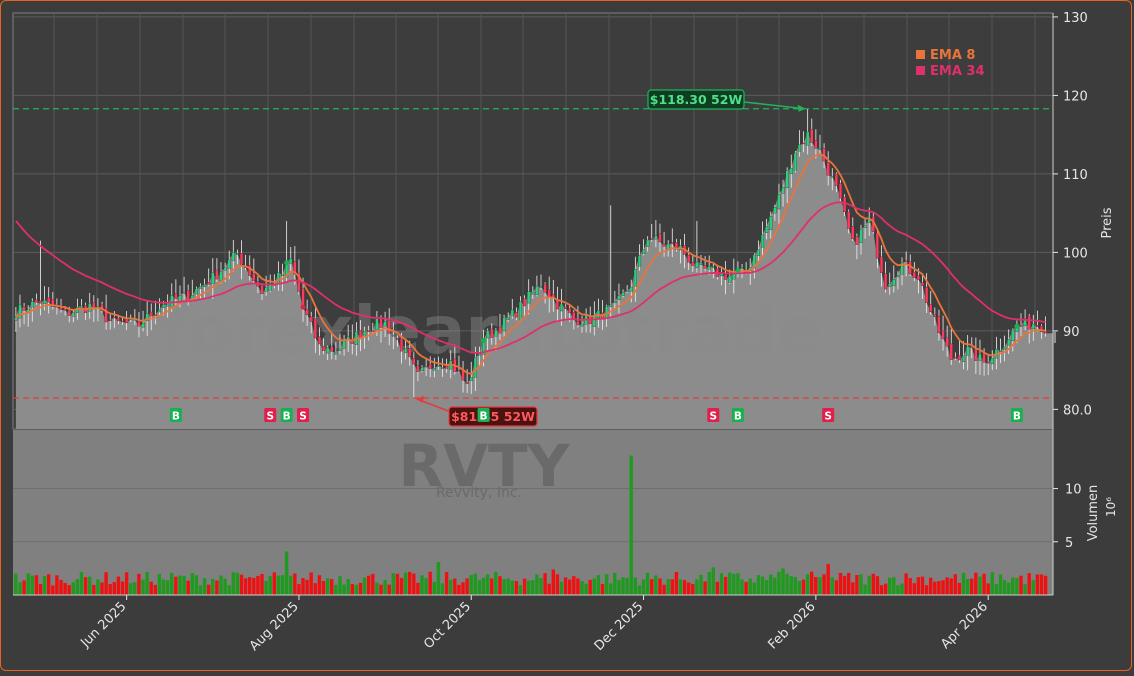 This screenshot has width=1134, height=676. Describe the element at coordinates (1075, 253) in the screenshot. I see `price-tick-label: 100` at that location.